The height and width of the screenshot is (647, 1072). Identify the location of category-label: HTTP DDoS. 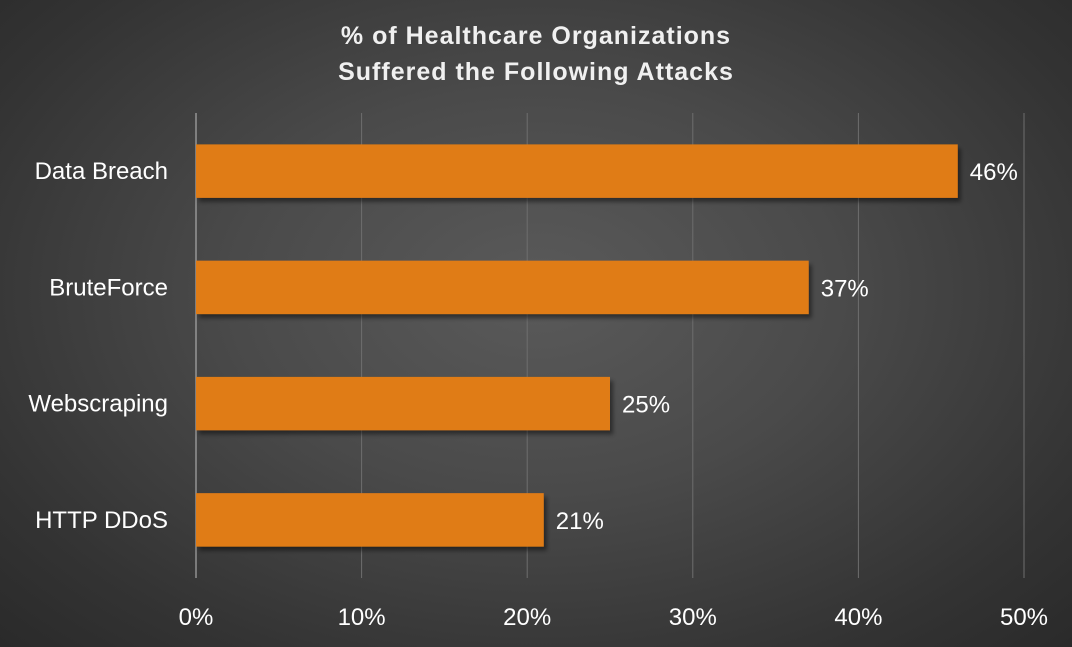
(101, 520).